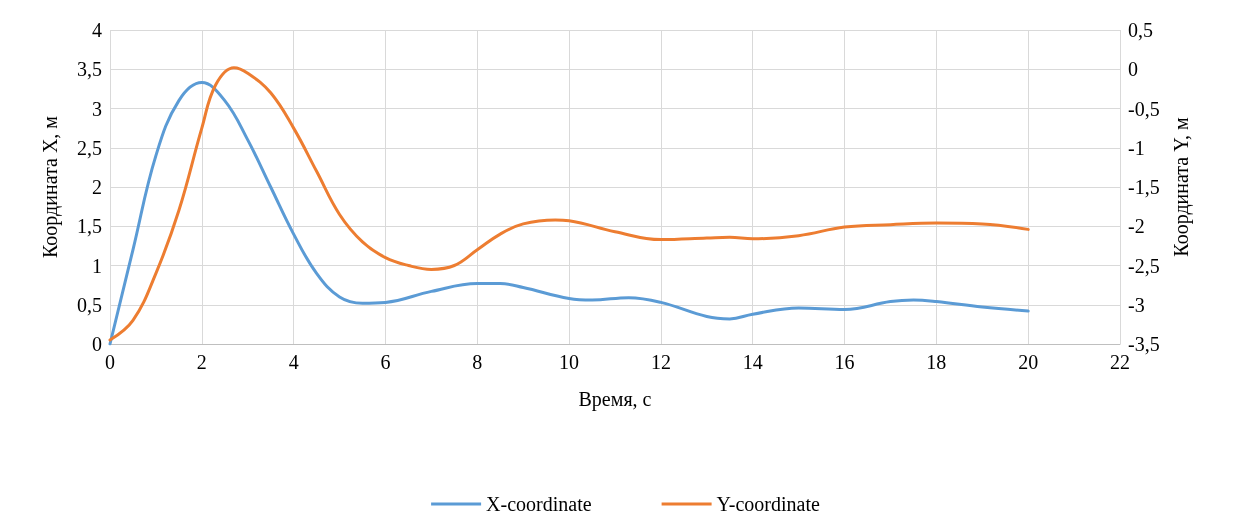  What do you see at coordinates (936, 362) in the screenshot?
I see `x-tick-label: 18` at bounding box center [936, 362].